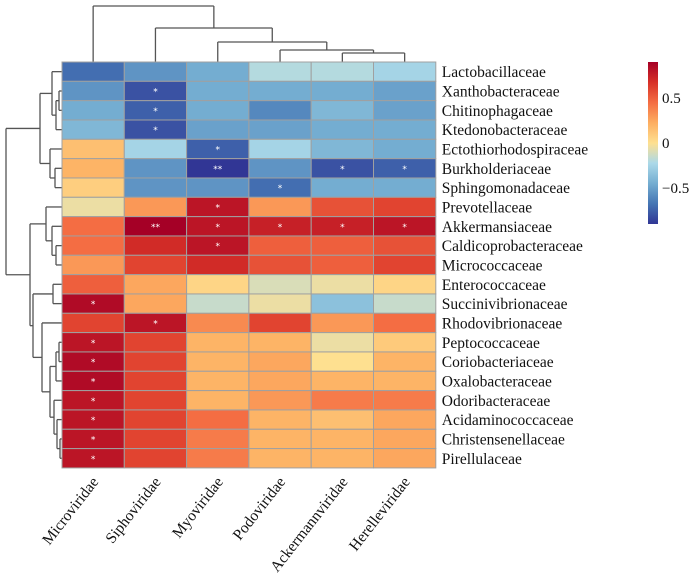  What do you see at coordinates (70, 511) in the screenshot?
I see `column-label: Microviridae` at bounding box center [70, 511].